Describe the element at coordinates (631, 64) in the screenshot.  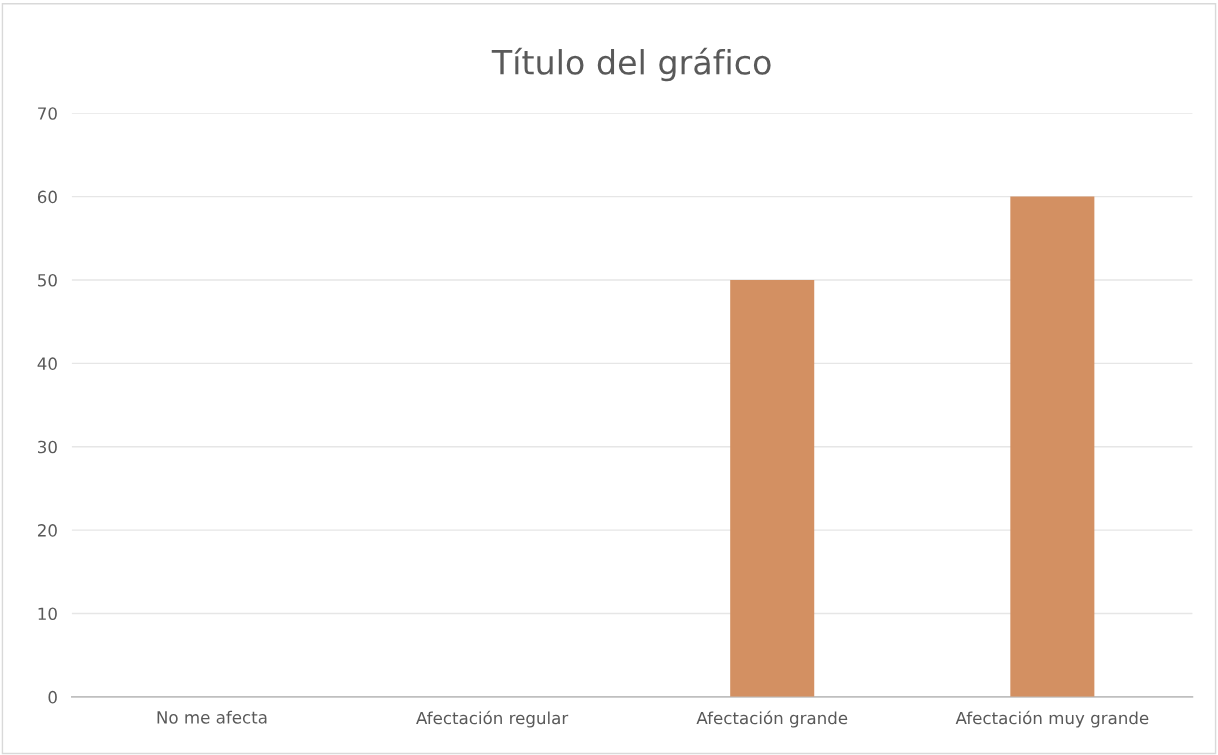
I see `chart-title: Título del gráfico` at that location.